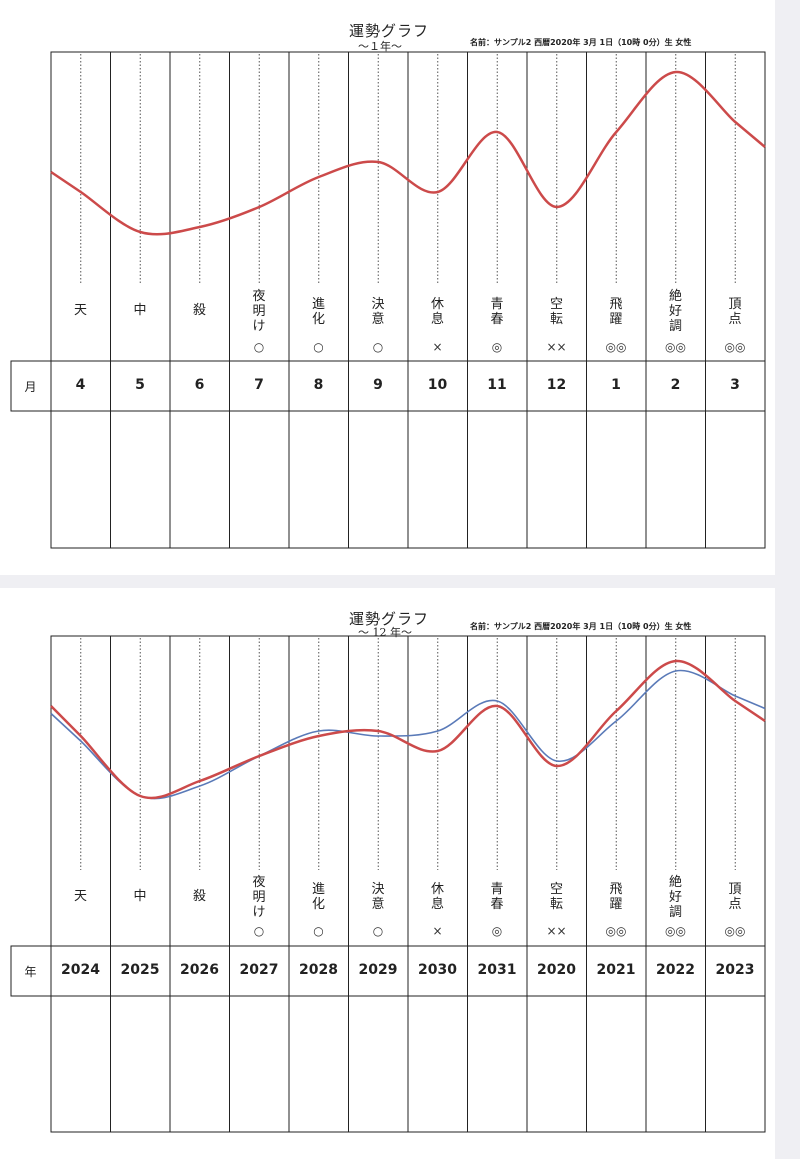  What do you see at coordinates (80, 970) in the screenshot?
I see `row-value: 2024` at bounding box center [80, 970].